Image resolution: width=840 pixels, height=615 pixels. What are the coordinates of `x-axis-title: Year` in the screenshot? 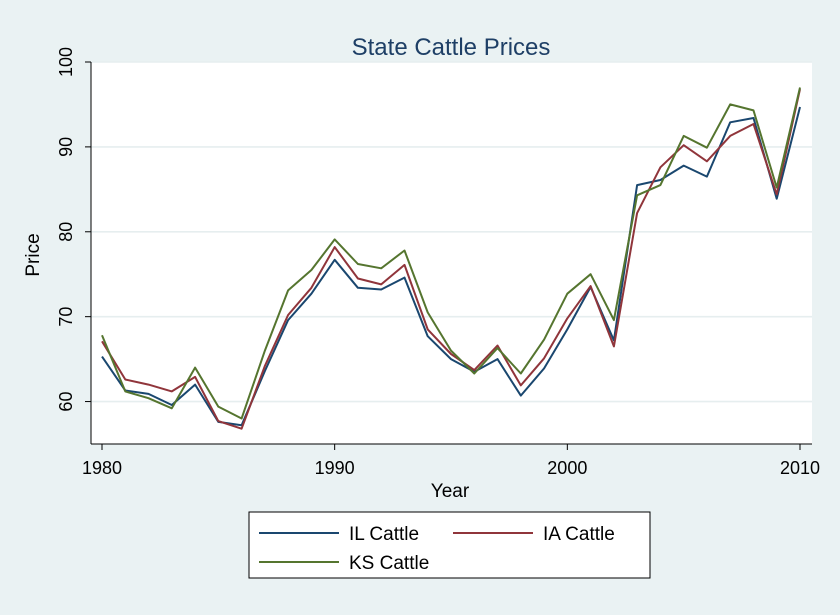 It's located at (450, 491).